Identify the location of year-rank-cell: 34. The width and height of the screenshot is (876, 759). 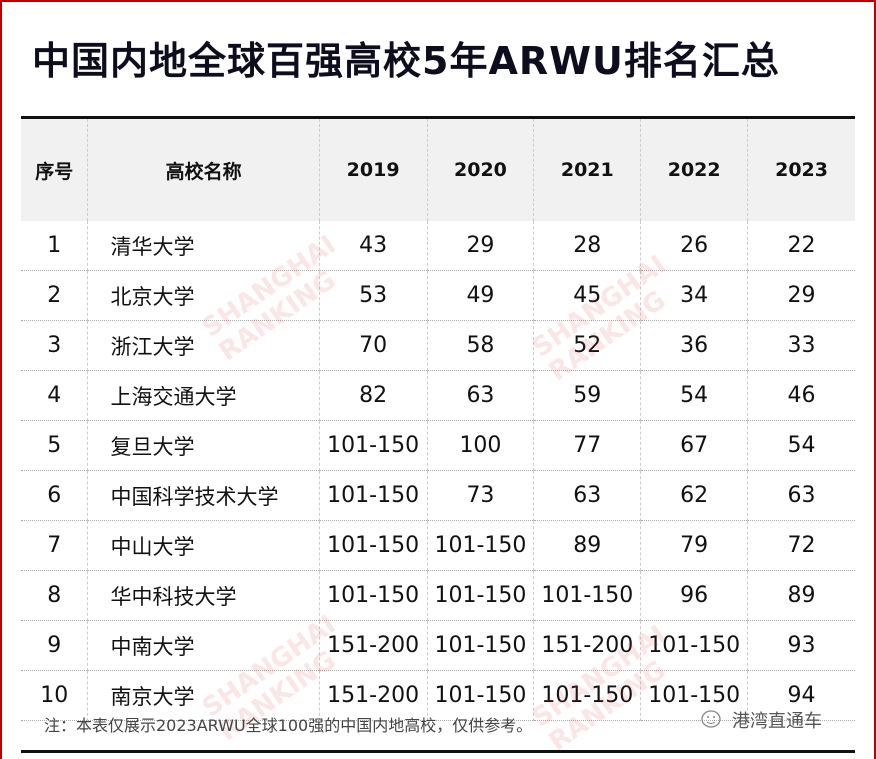
(694, 295).